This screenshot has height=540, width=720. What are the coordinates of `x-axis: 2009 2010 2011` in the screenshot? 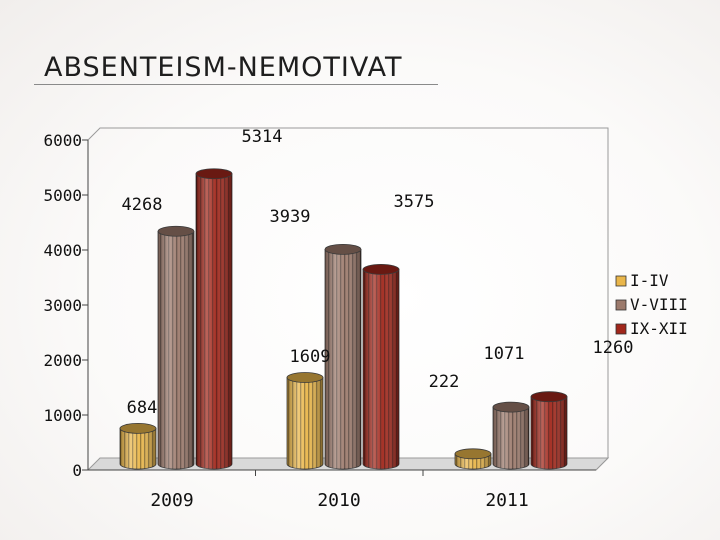 It's located at (342, 490).